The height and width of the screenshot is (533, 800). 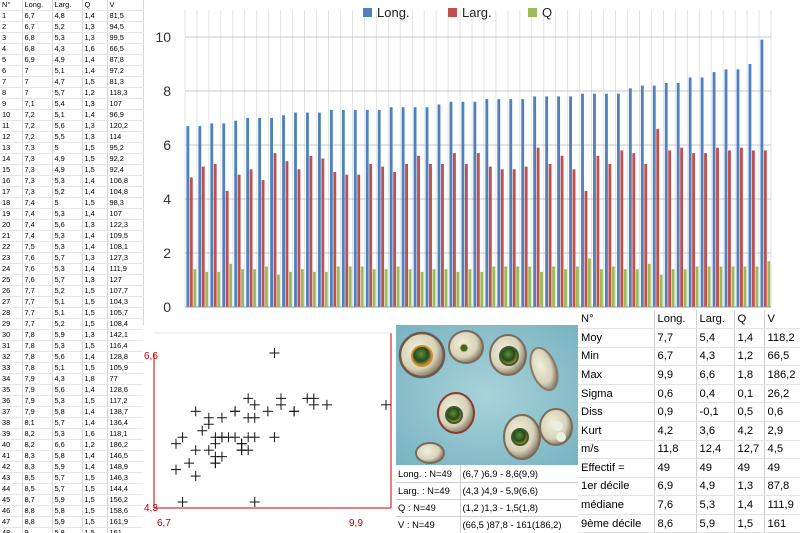 What do you see at coordinates (11, 423) in the screenshot?
I see `spore-data-cell: 38` at bounding box center [11, 423].